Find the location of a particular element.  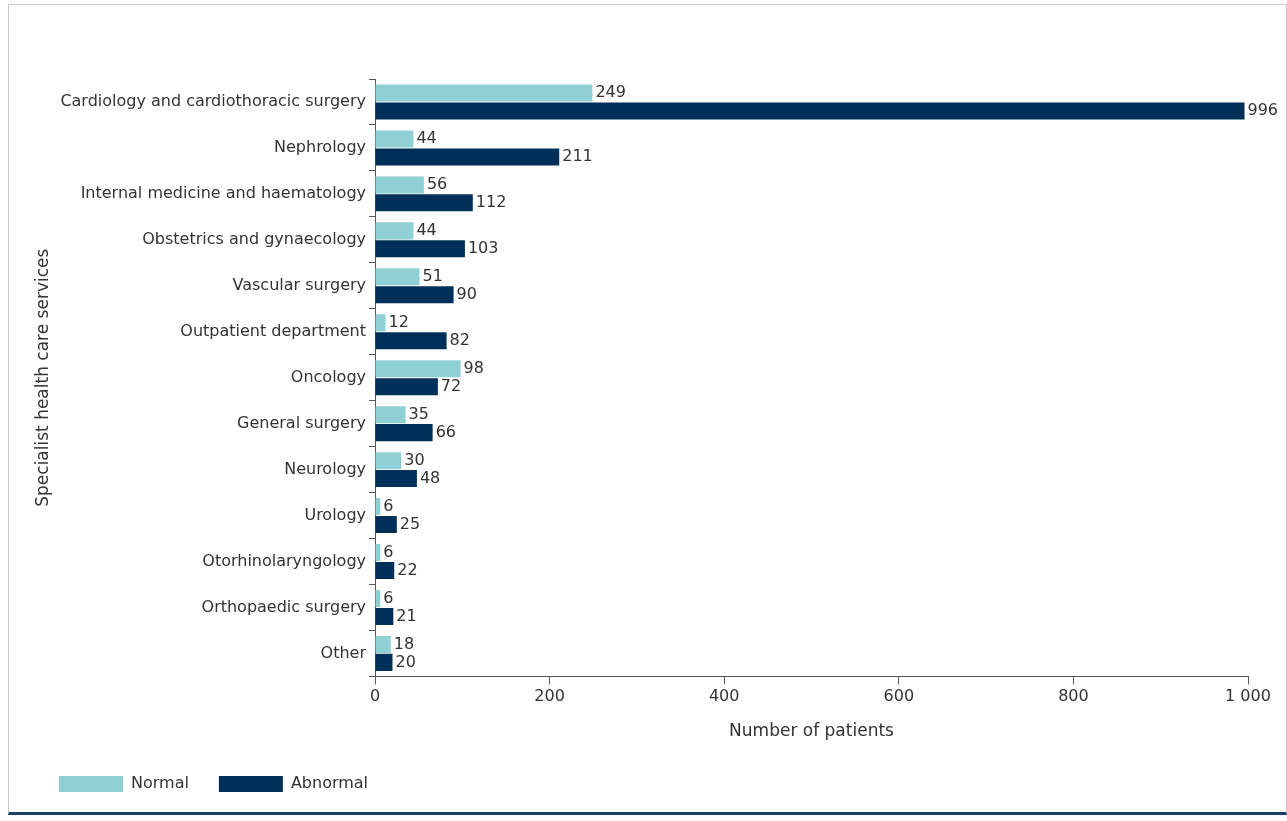

y-tick-label: Urology is located at coordinates (335, 514).